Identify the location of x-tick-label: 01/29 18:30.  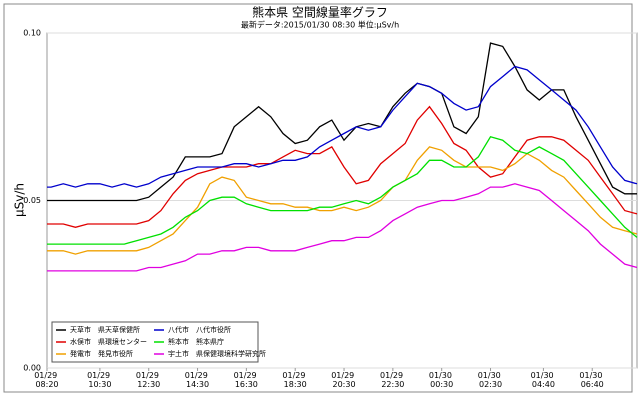
(295, 380).